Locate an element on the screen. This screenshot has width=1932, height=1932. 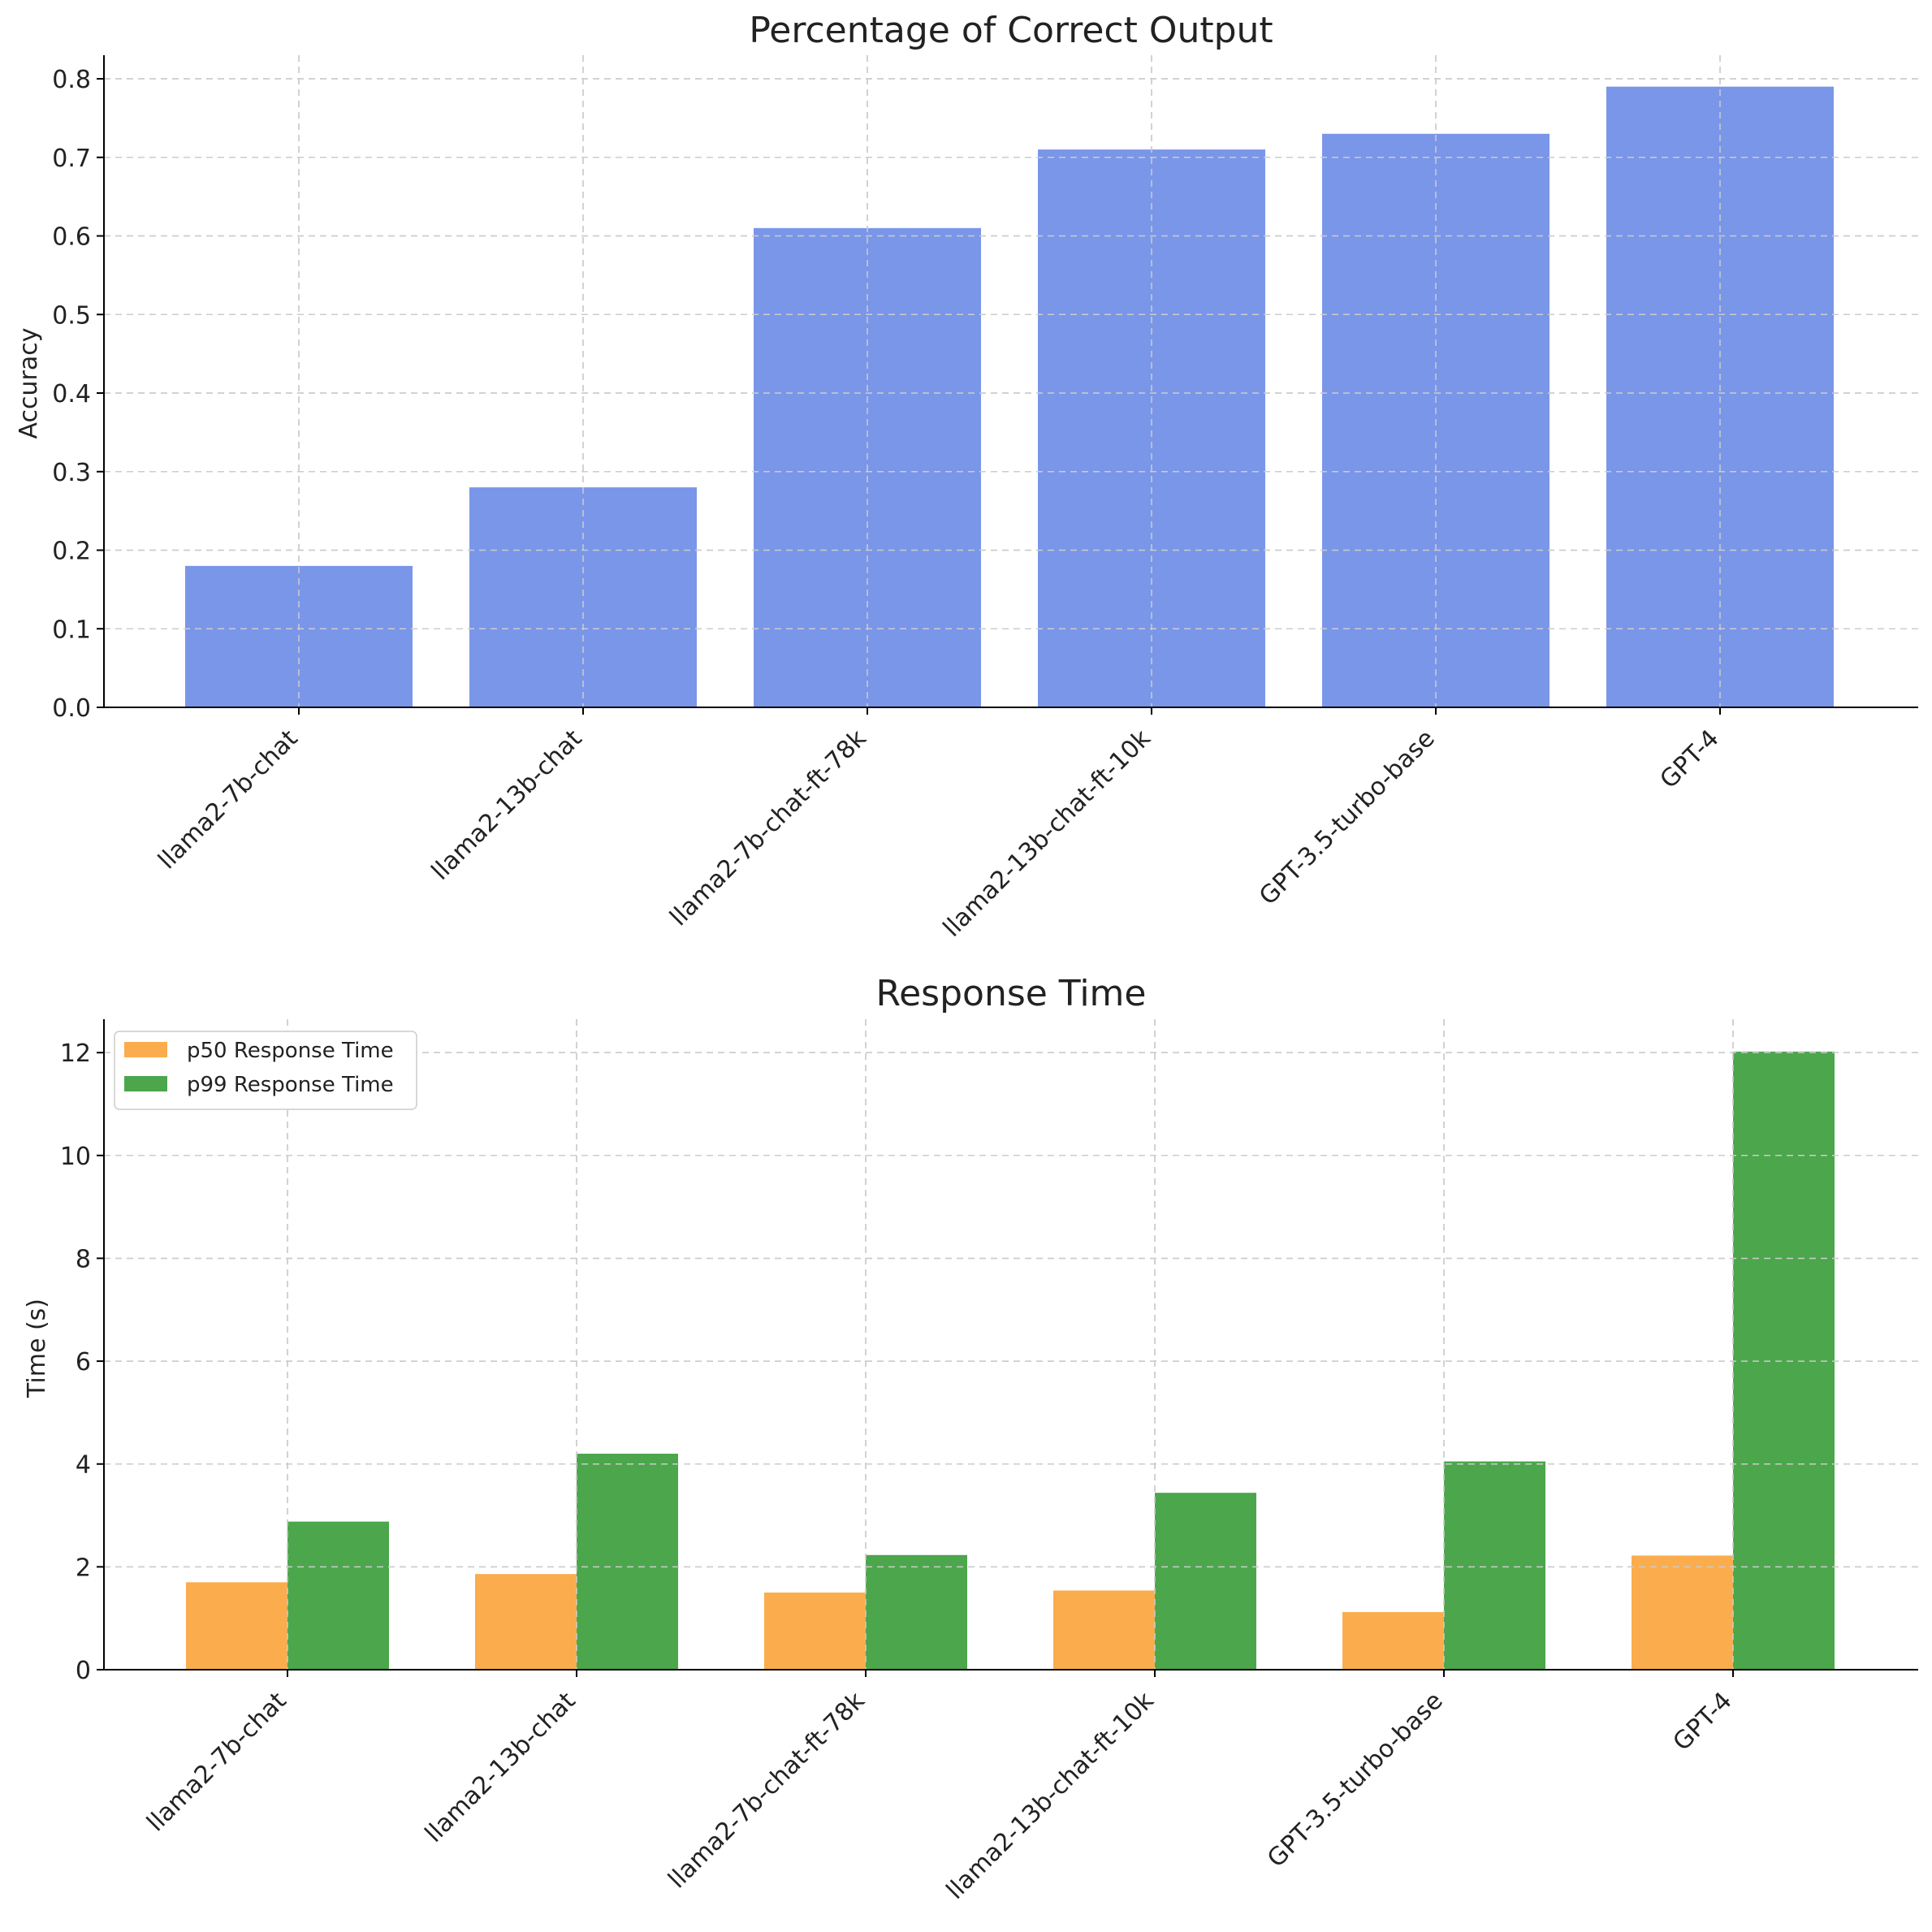
accuracy-y-tick-label: 0.7 is located at coordinates (71, 159).